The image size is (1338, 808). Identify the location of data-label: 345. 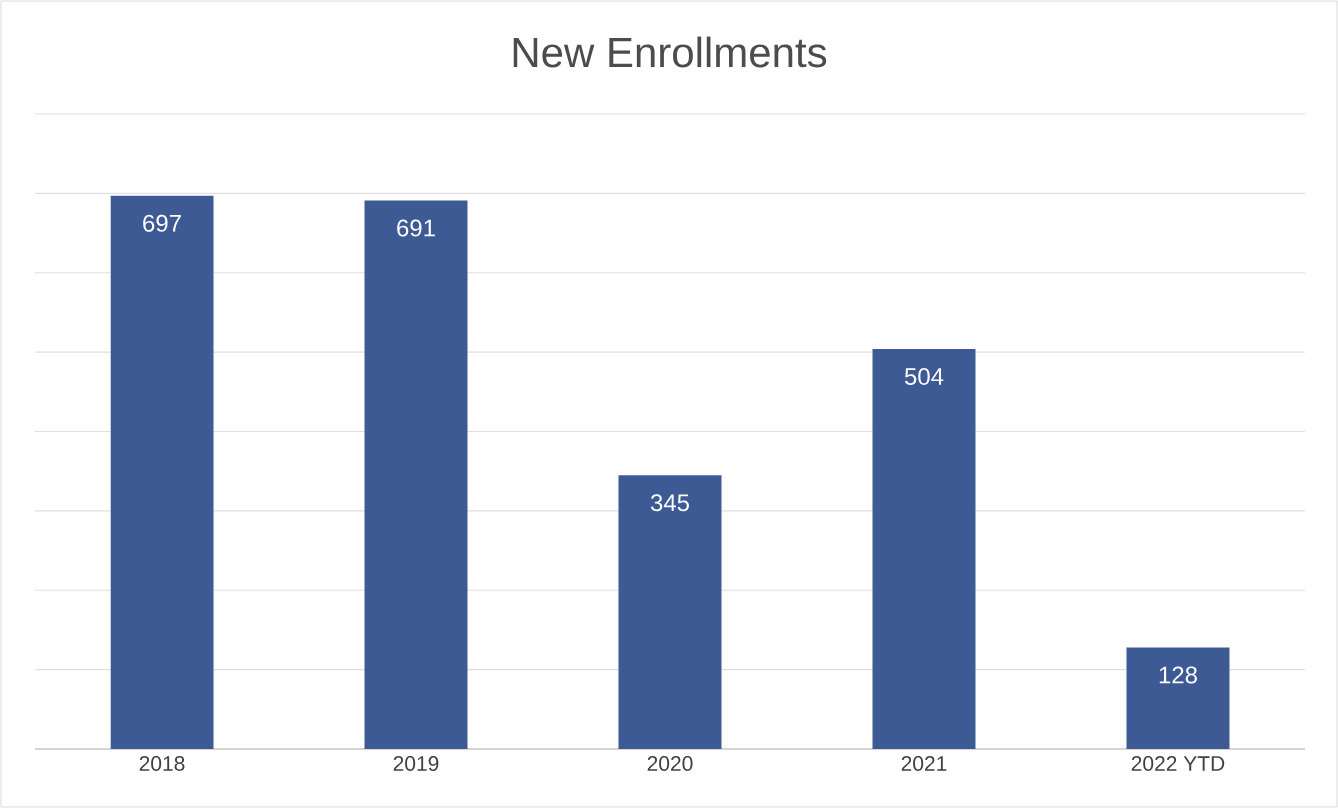
(669, 503).